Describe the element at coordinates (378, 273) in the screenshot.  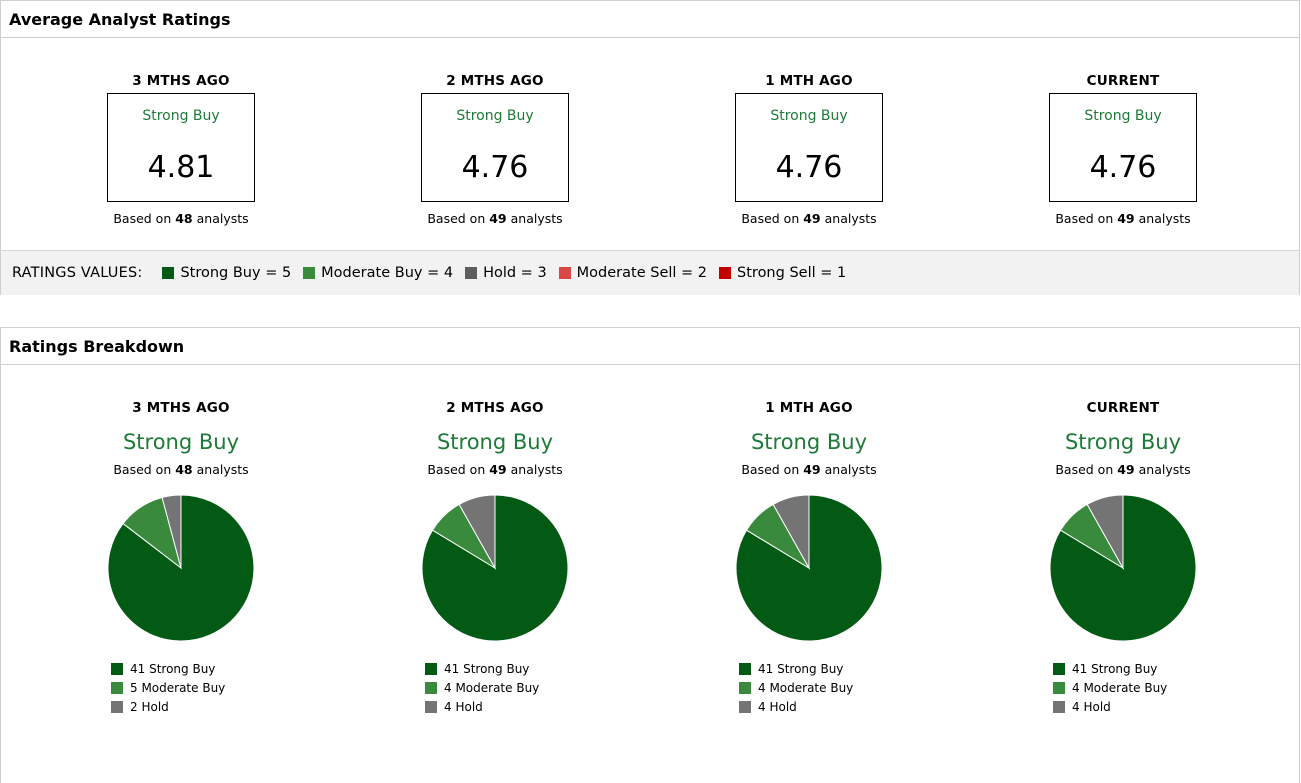
I see `legend-item-moderate-buy: Moderate Buy = 4` at that location.